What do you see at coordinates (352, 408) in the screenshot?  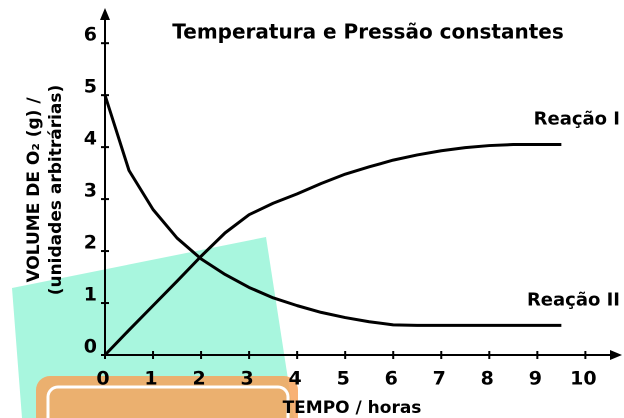 I see `x-axis-label: TEMPO / horas` at bounding box center [352, 408].